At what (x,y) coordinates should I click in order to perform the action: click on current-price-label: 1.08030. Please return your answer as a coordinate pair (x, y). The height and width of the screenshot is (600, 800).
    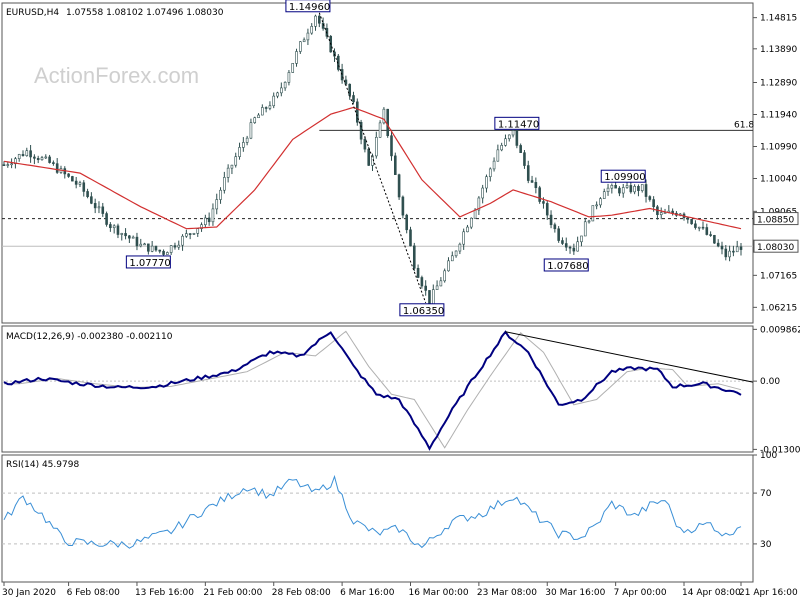
    Looking at the image, I should click on (775, 248).